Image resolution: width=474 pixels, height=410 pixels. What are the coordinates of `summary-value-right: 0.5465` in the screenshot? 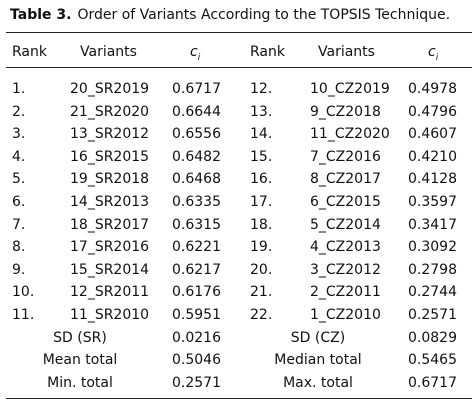 It's located at (432, 360).